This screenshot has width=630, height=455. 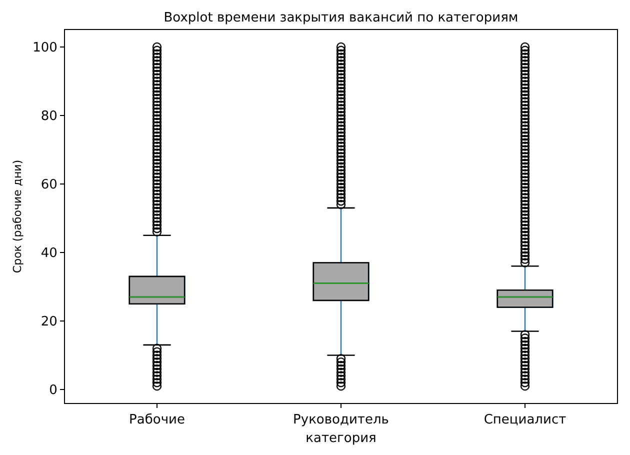 I want to click on y-tick-label: 60, so click(x=49, y=185).